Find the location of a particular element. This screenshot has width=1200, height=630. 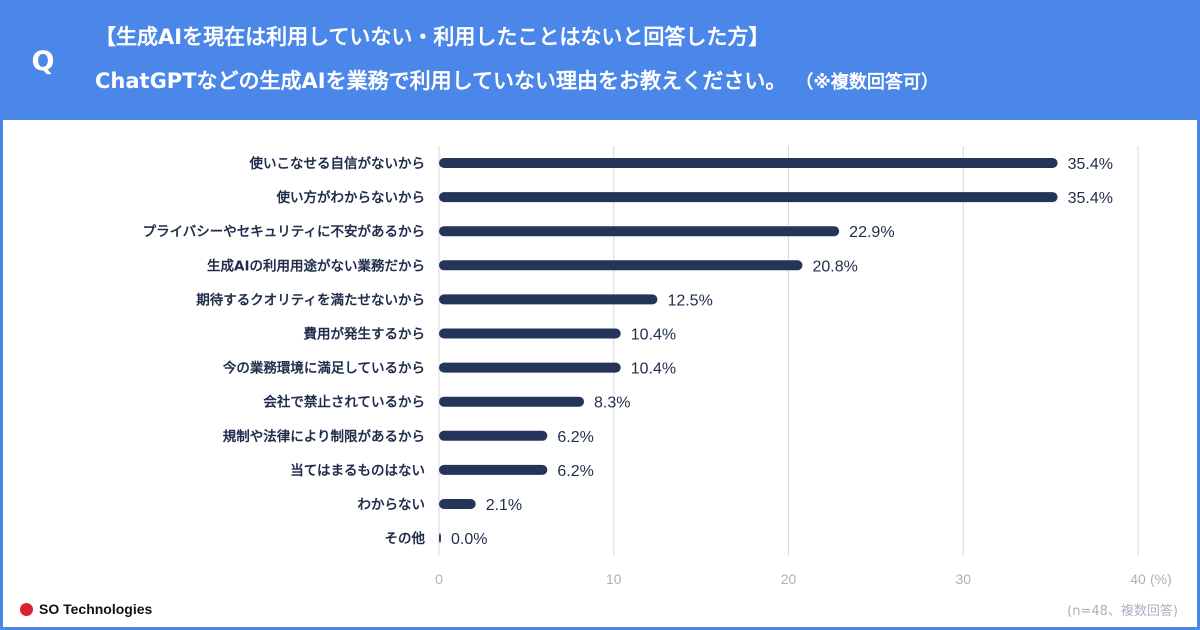

sample-size-note: (n=48、複数回答) is located at coordinates (1122, 611).